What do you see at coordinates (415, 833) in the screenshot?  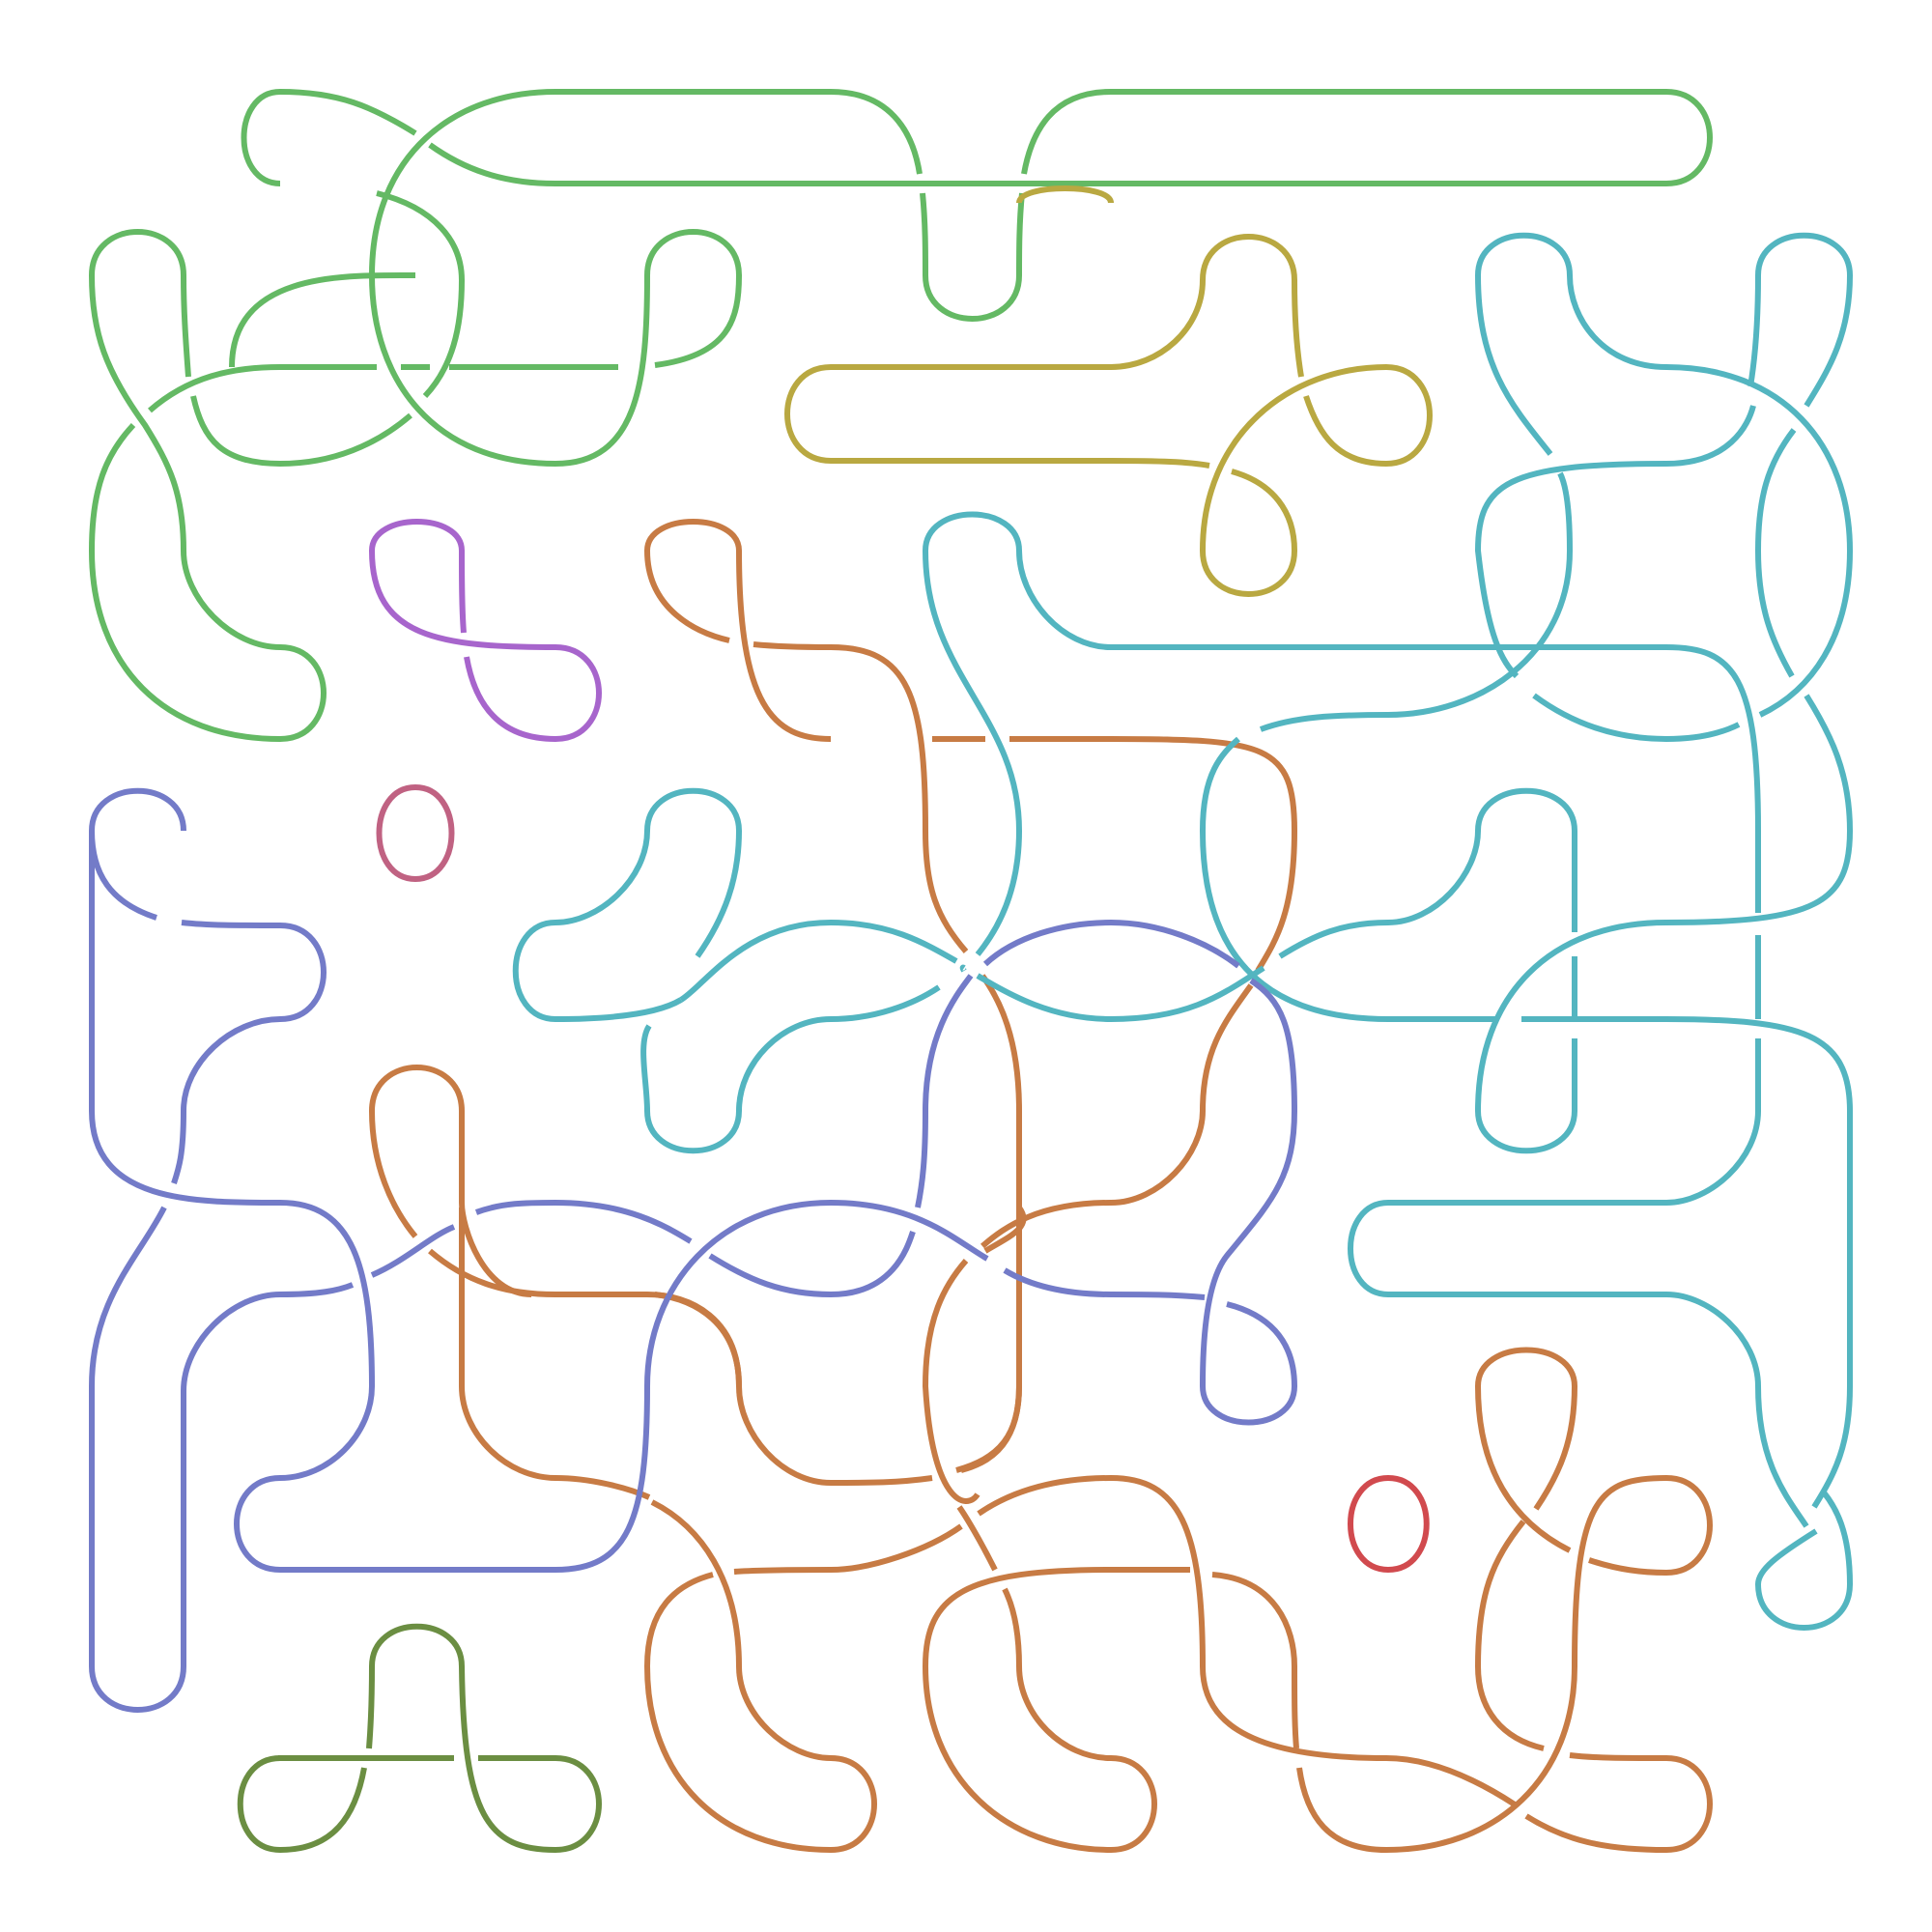 I see `strand-rose` at bounding box center [415, 833].